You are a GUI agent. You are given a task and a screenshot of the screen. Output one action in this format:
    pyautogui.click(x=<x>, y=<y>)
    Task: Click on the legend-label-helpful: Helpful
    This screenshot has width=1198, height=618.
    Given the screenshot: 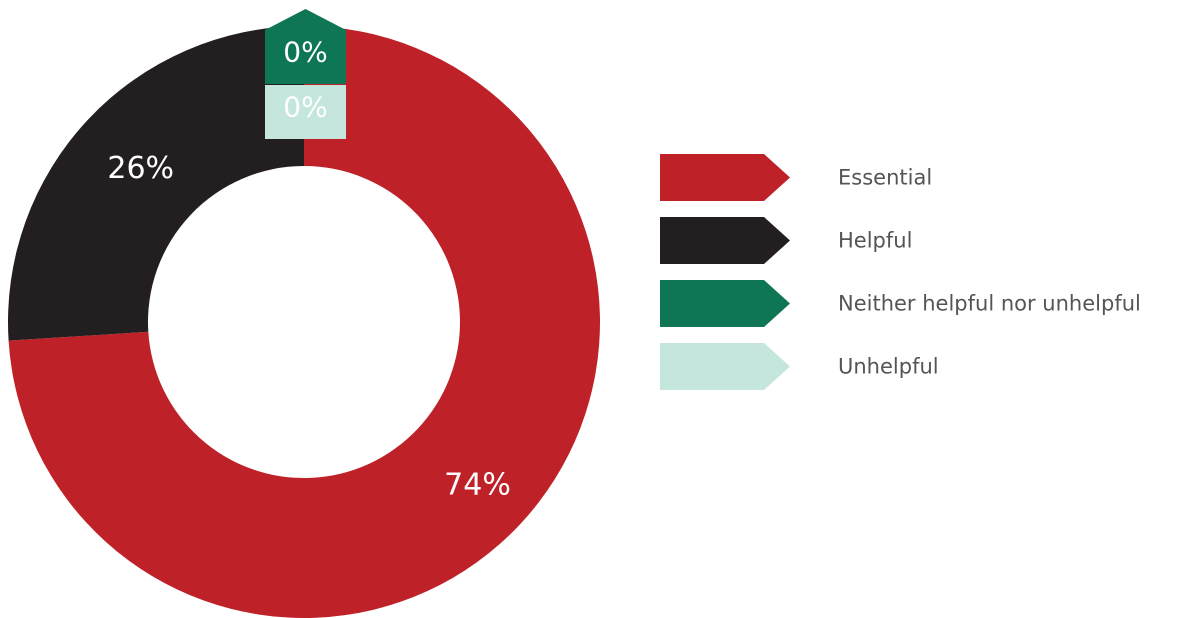 What is the action you would take?
    pyautogui.click(x=875, y=241)
    